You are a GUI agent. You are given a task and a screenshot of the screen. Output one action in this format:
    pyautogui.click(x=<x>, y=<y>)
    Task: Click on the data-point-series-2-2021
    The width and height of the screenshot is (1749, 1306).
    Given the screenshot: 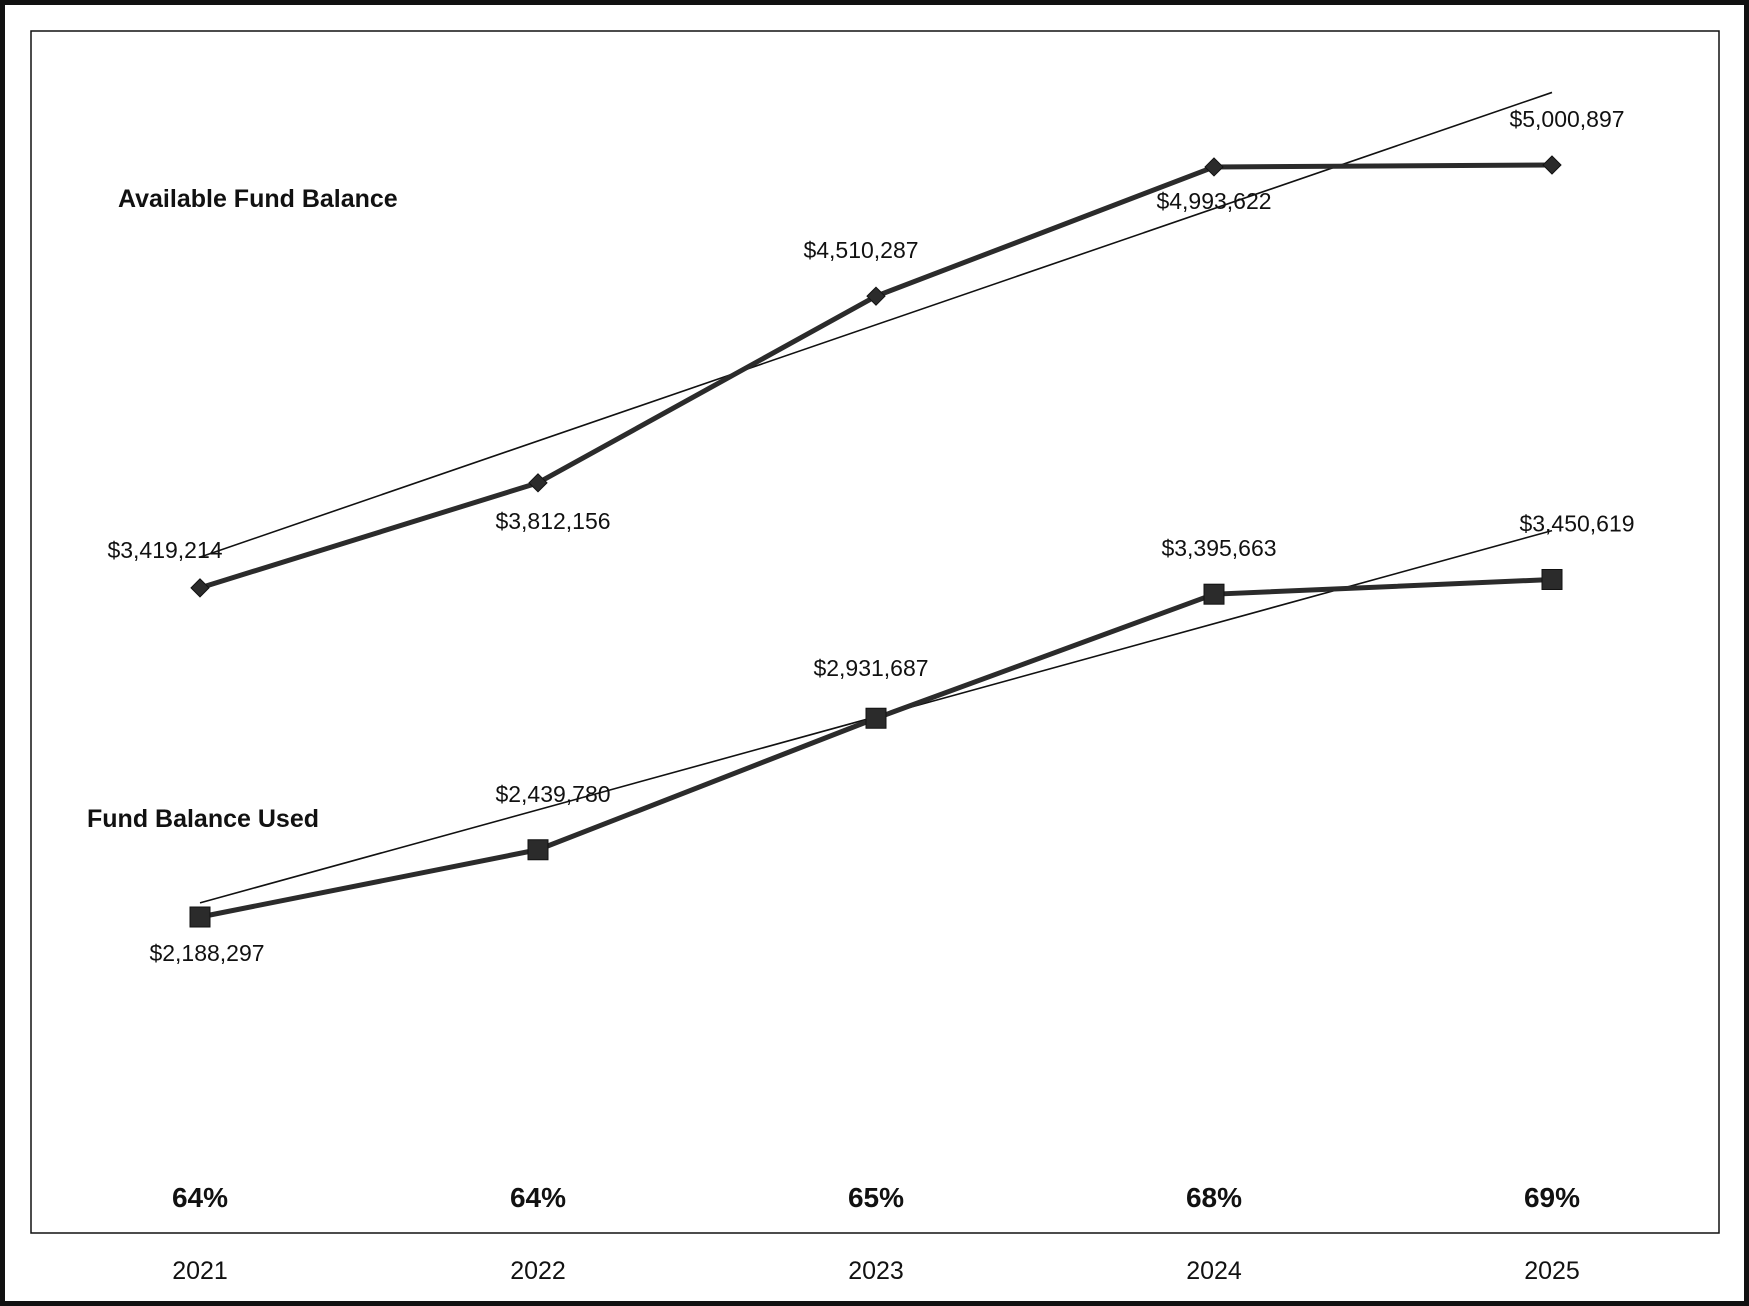 What is the action you would take?
    pyautogui.click(x=200, y=917)
    